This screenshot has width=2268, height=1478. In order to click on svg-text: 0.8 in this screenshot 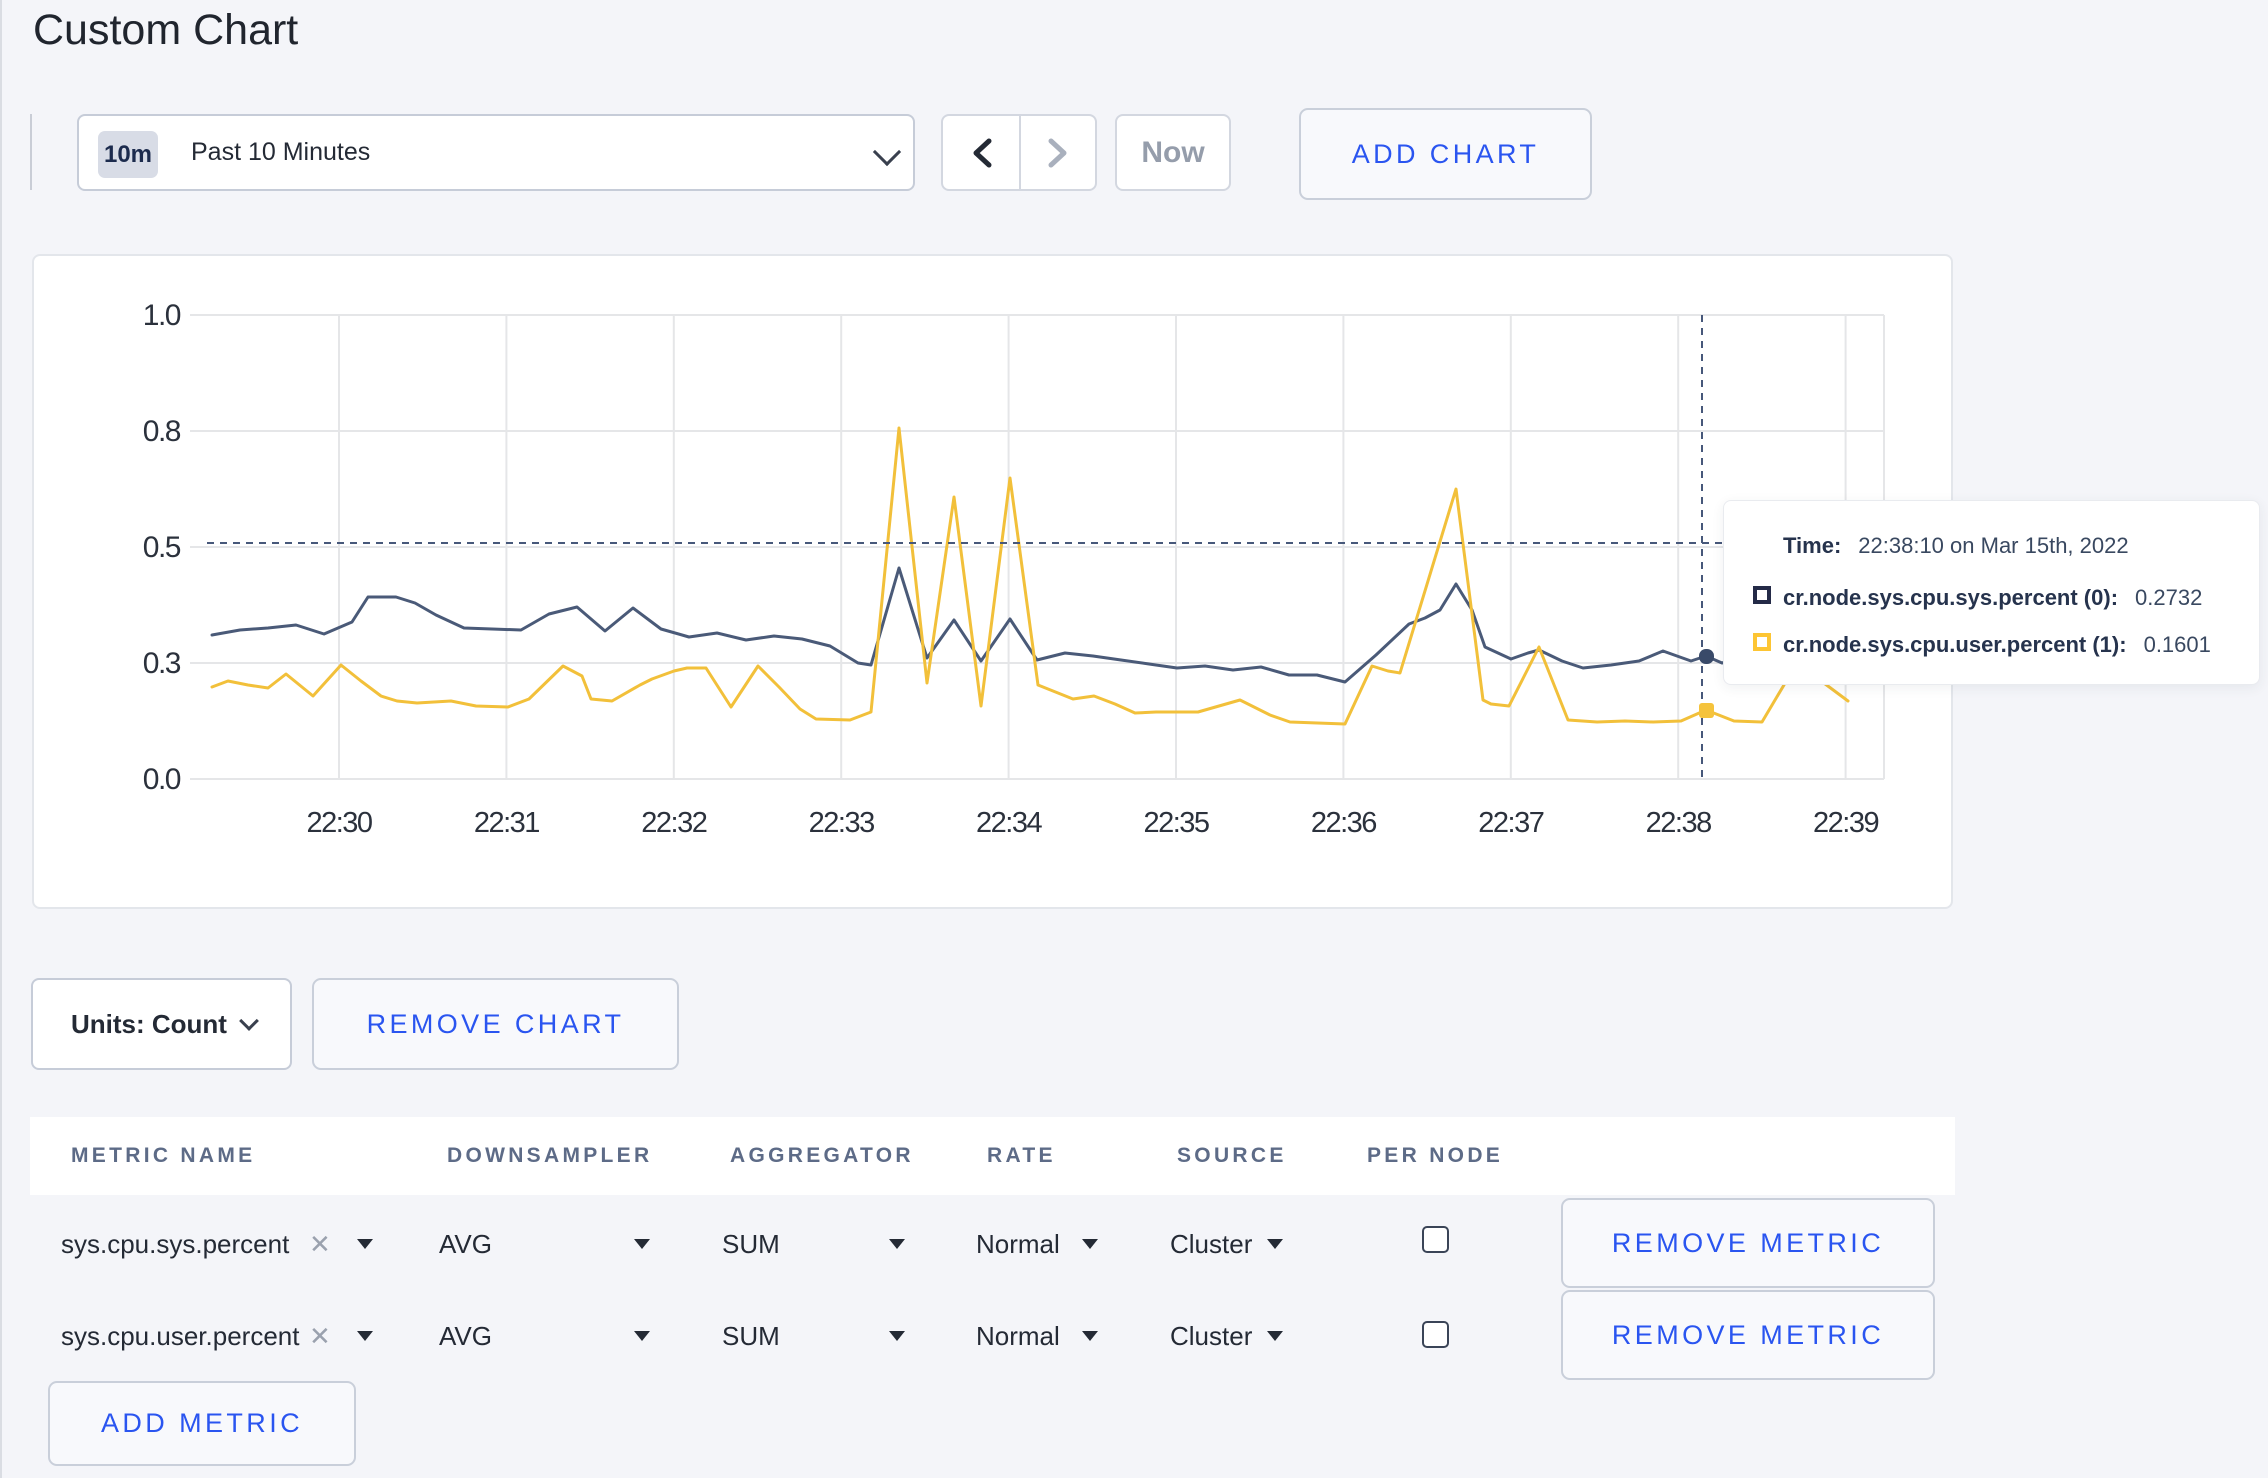, I will do `click(162, 431)`.